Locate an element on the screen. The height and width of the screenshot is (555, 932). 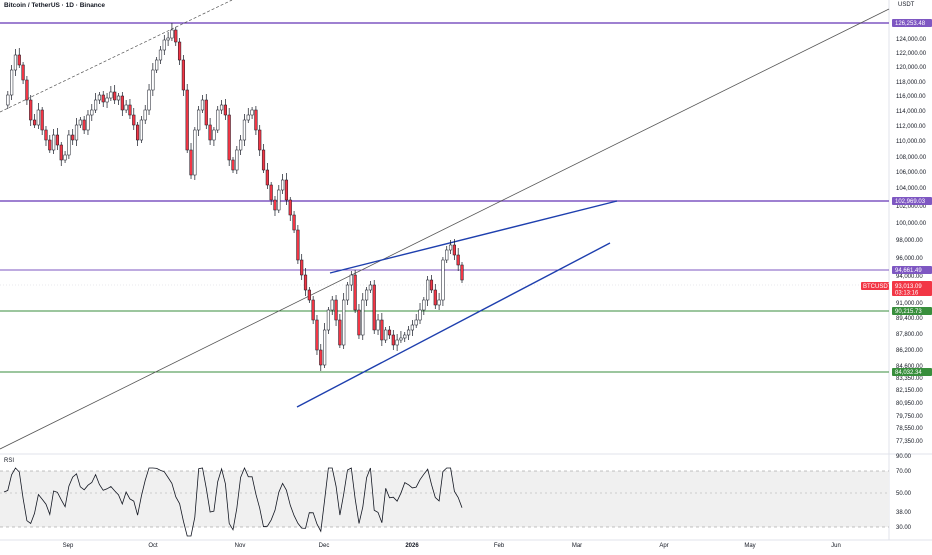
time-axis-label: Nov is located at coordinates (240, 546).